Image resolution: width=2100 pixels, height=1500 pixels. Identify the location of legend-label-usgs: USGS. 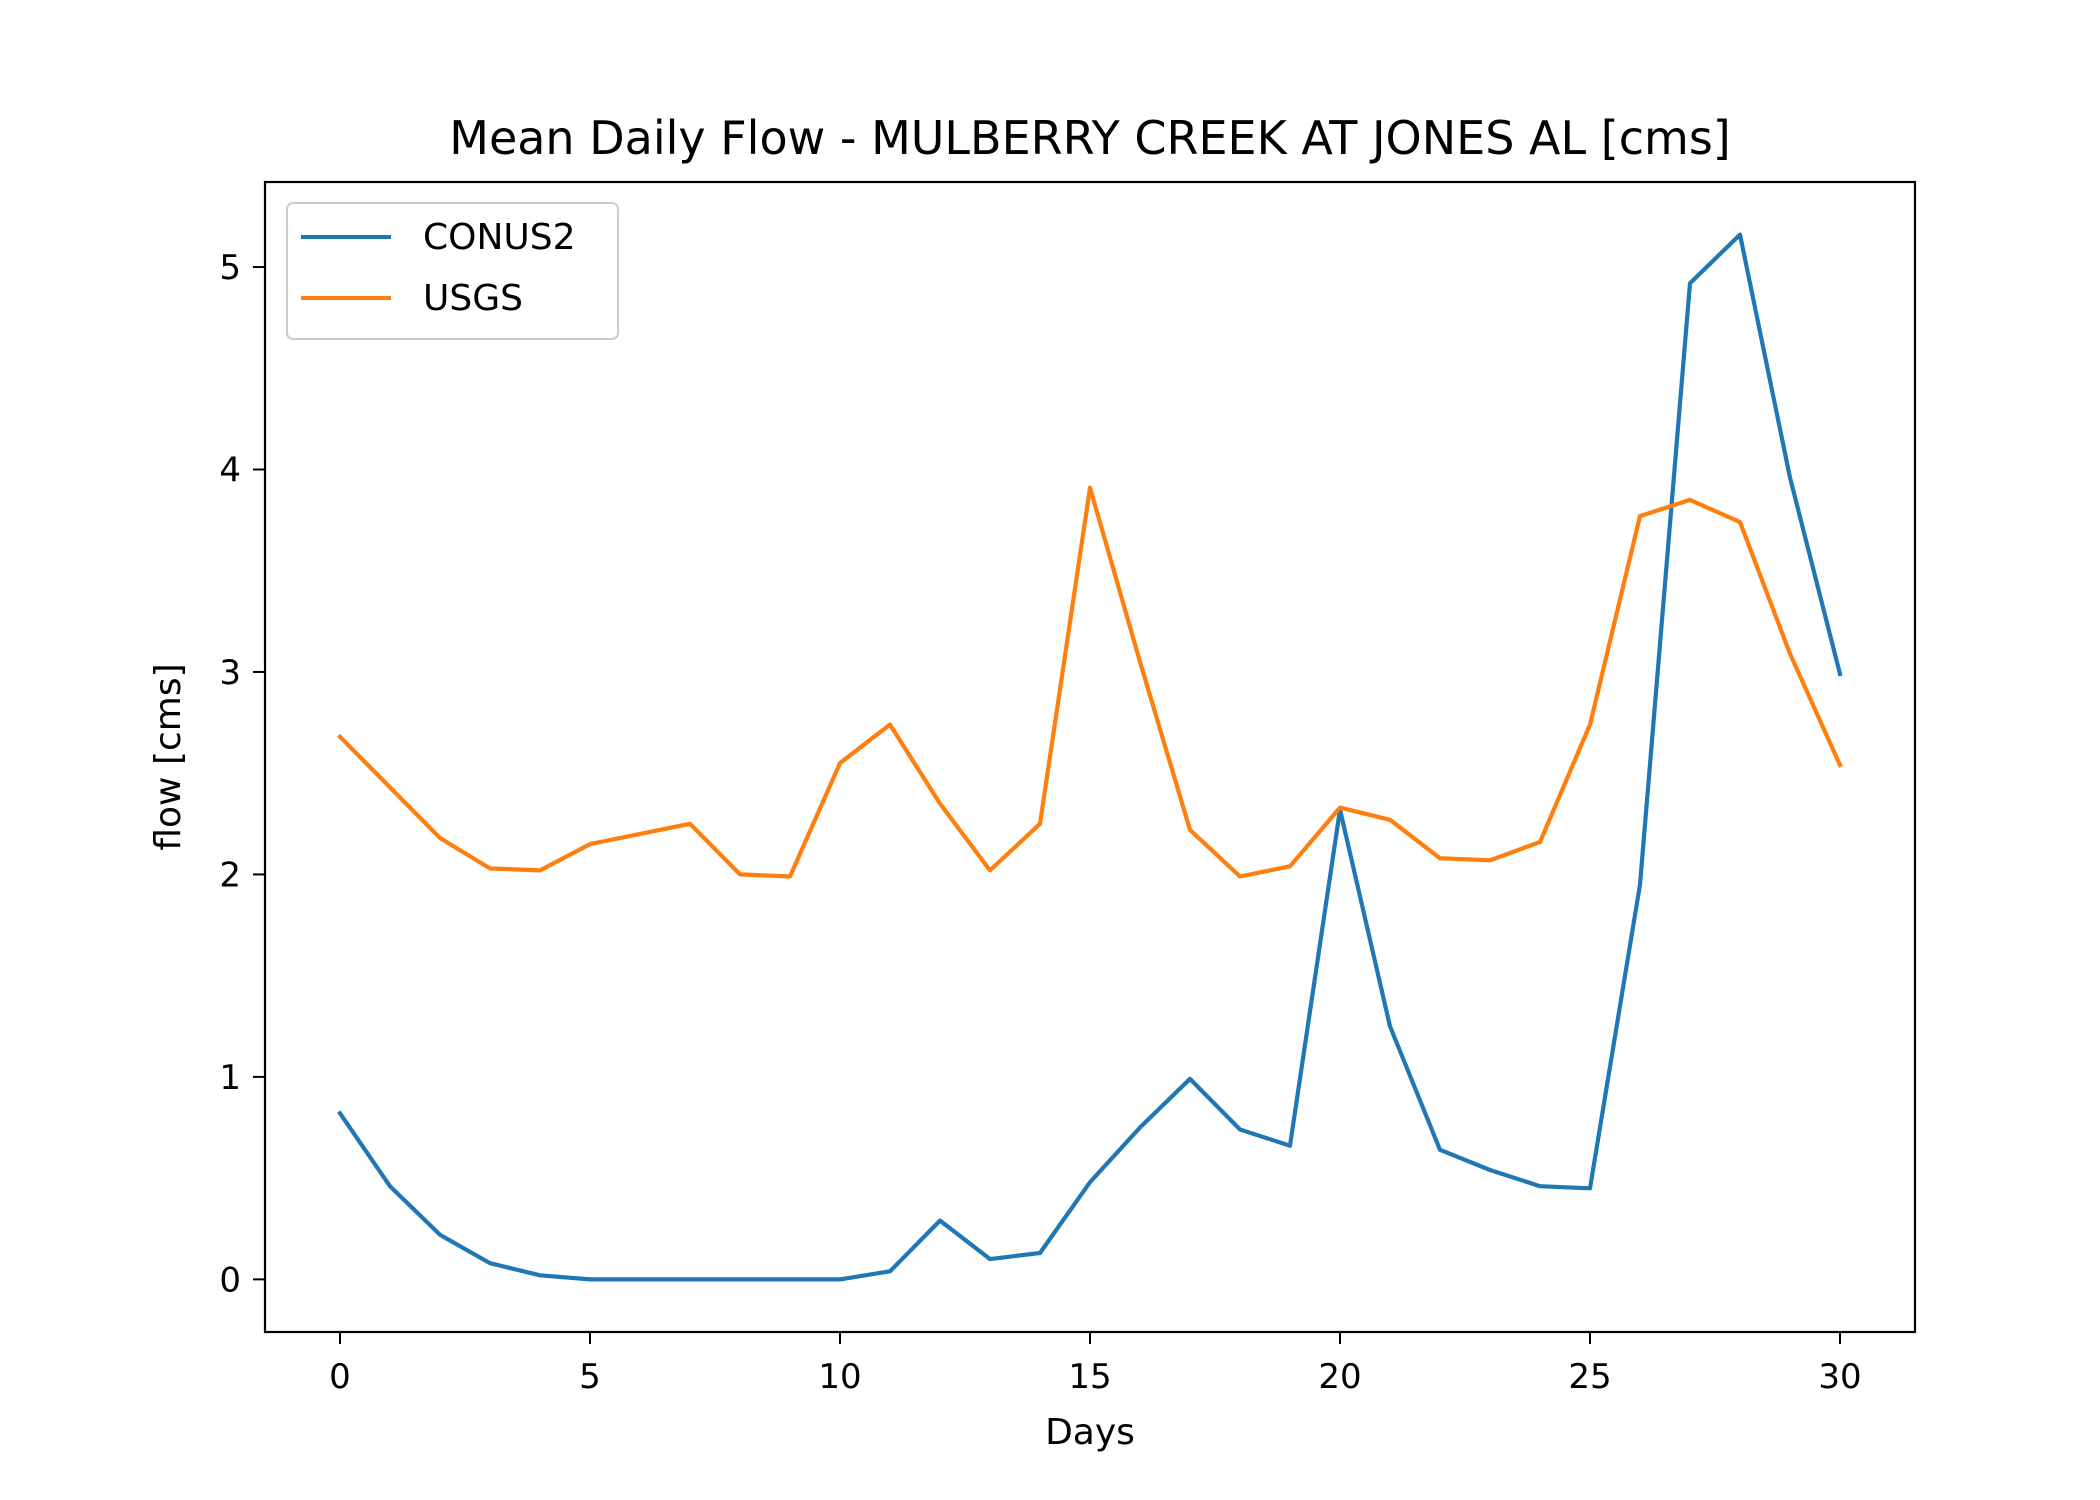
(473, 298).